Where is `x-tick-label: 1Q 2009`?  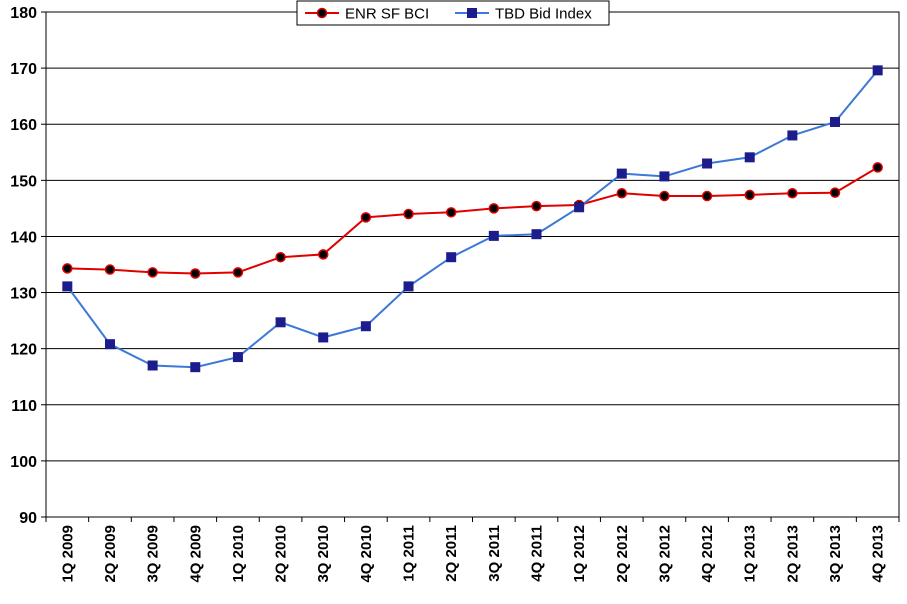 x-tick-label: 1Q 2009 is located at coordinates (67, 554).